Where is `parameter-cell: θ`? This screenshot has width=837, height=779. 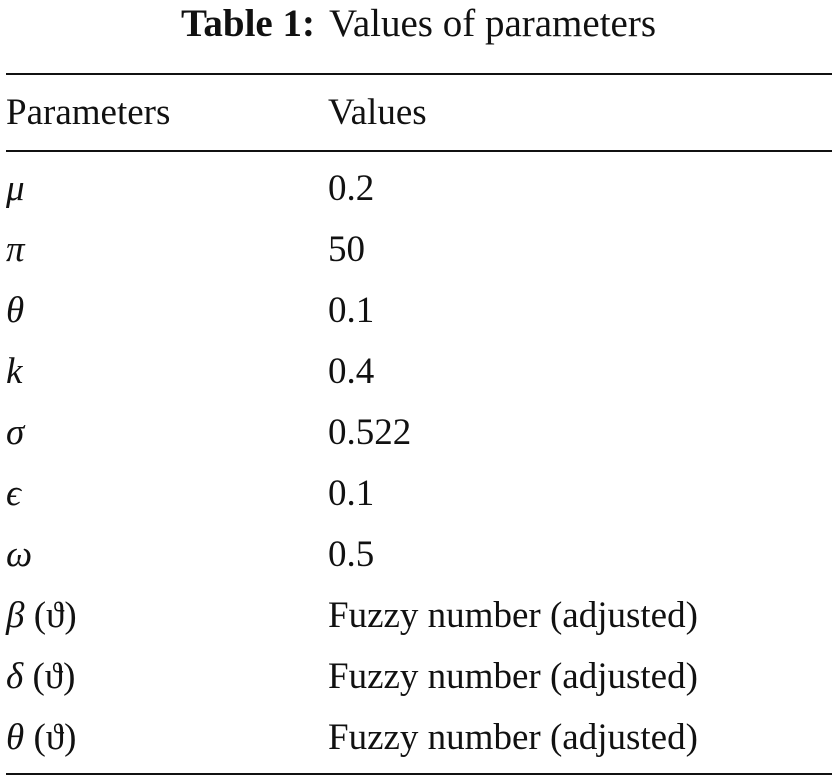
parameter-cell: θ is located at coordinates (15, 311).